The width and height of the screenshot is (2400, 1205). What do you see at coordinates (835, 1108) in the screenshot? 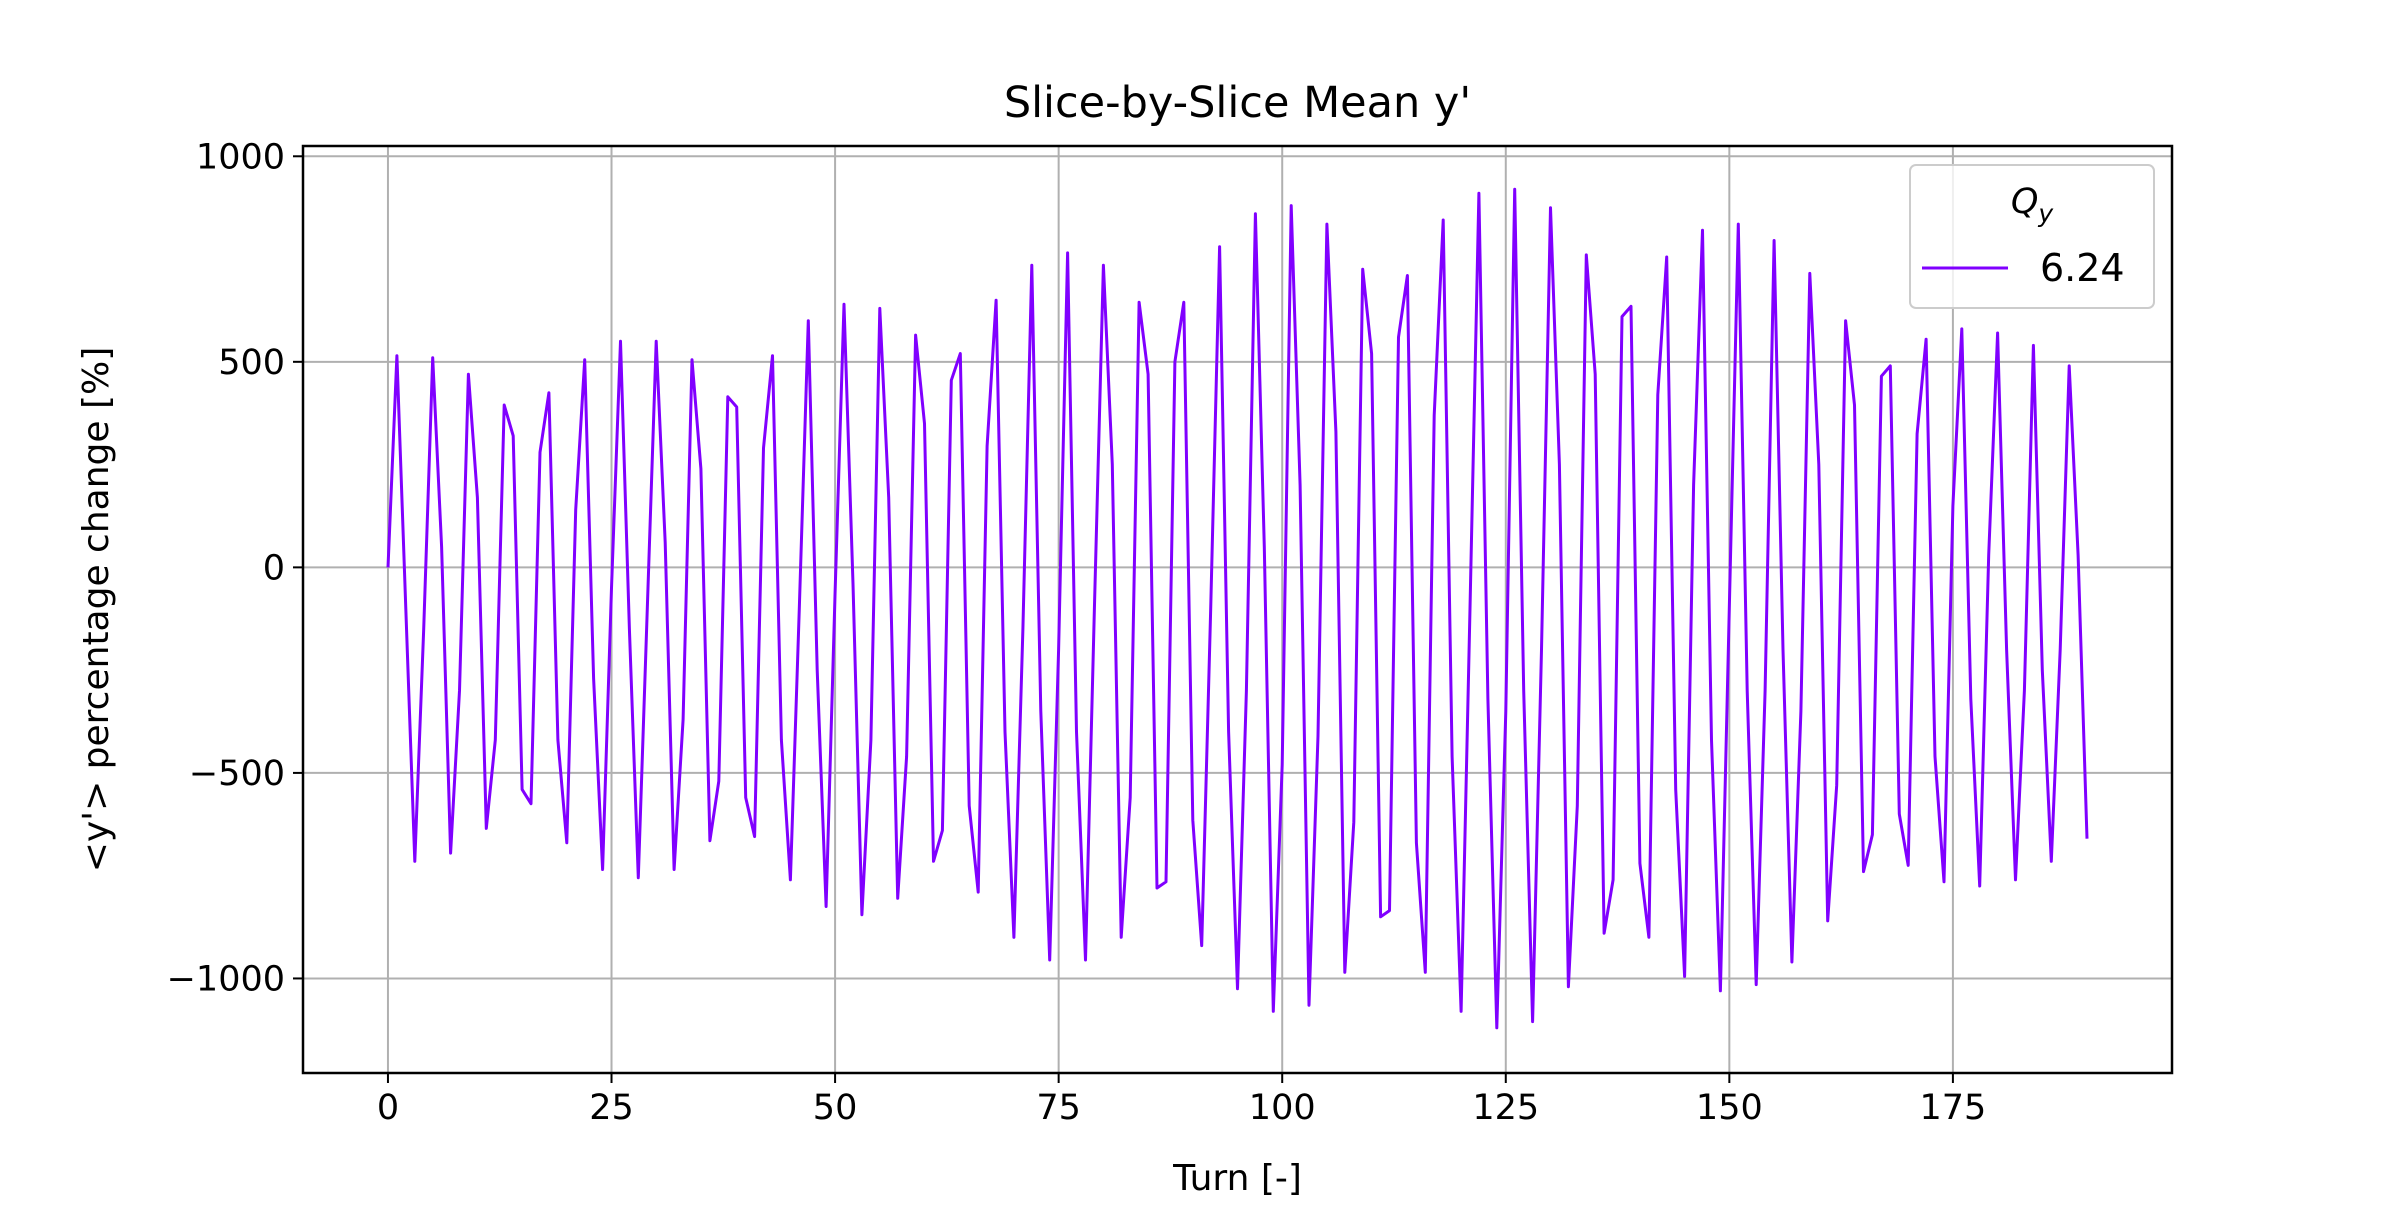
I see `x-tick-label: 50` at bounding box center [835, 1108].